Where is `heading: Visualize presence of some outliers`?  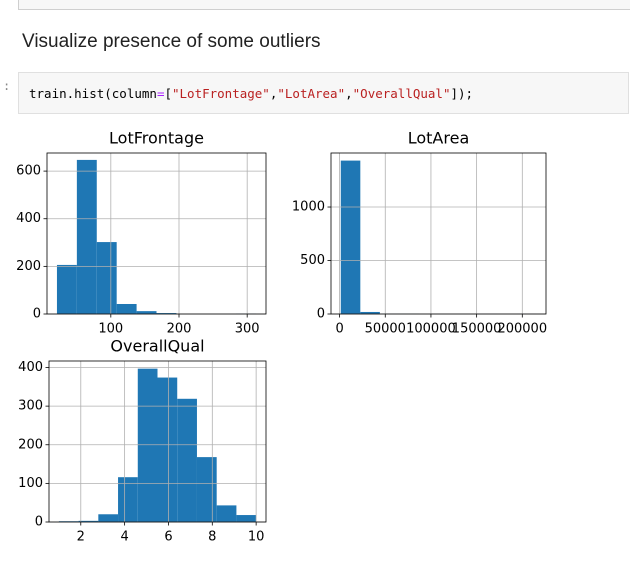 heading: Visualize presence of some outliers is located at coordinates (171, 41).